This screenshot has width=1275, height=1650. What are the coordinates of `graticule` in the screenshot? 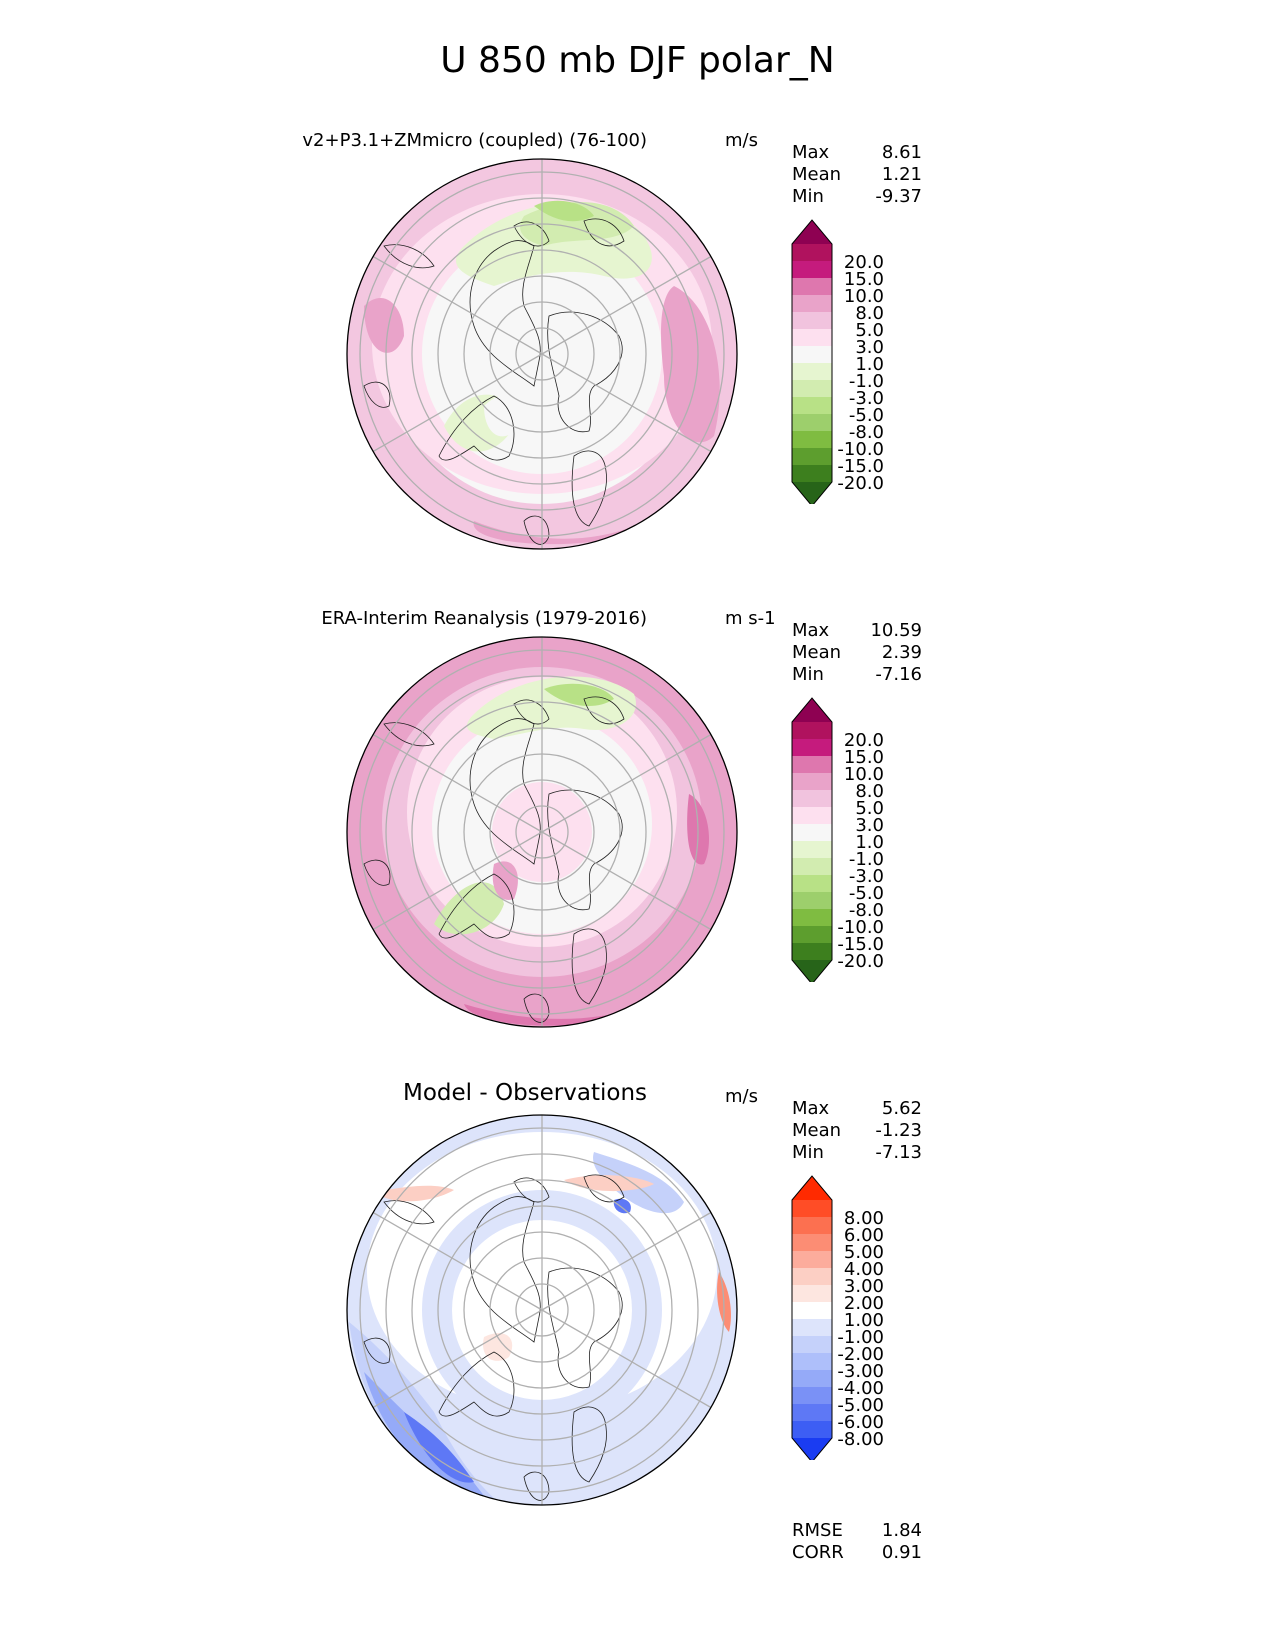 It's located at (542, 832).